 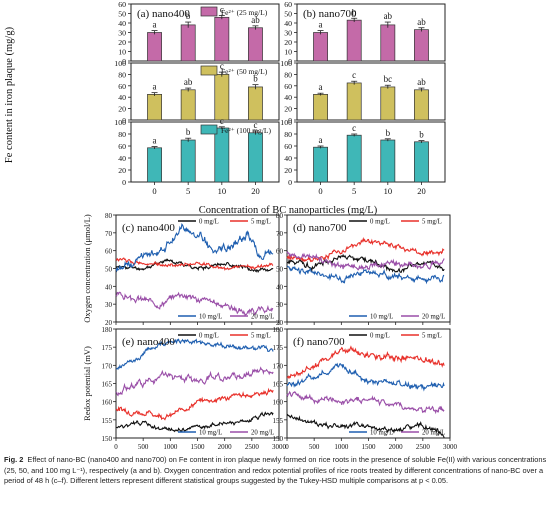 I want to click on line-ytick-label: 30, so click(x=280, y=305).